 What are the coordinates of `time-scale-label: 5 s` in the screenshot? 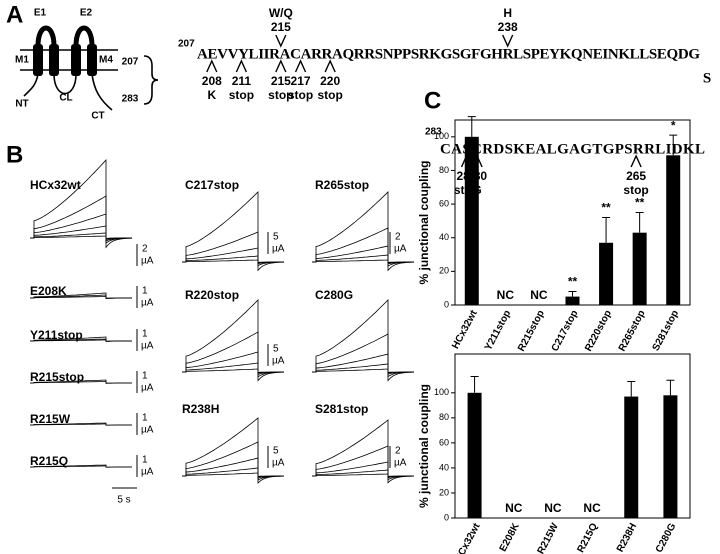 It's located at (123, 500).